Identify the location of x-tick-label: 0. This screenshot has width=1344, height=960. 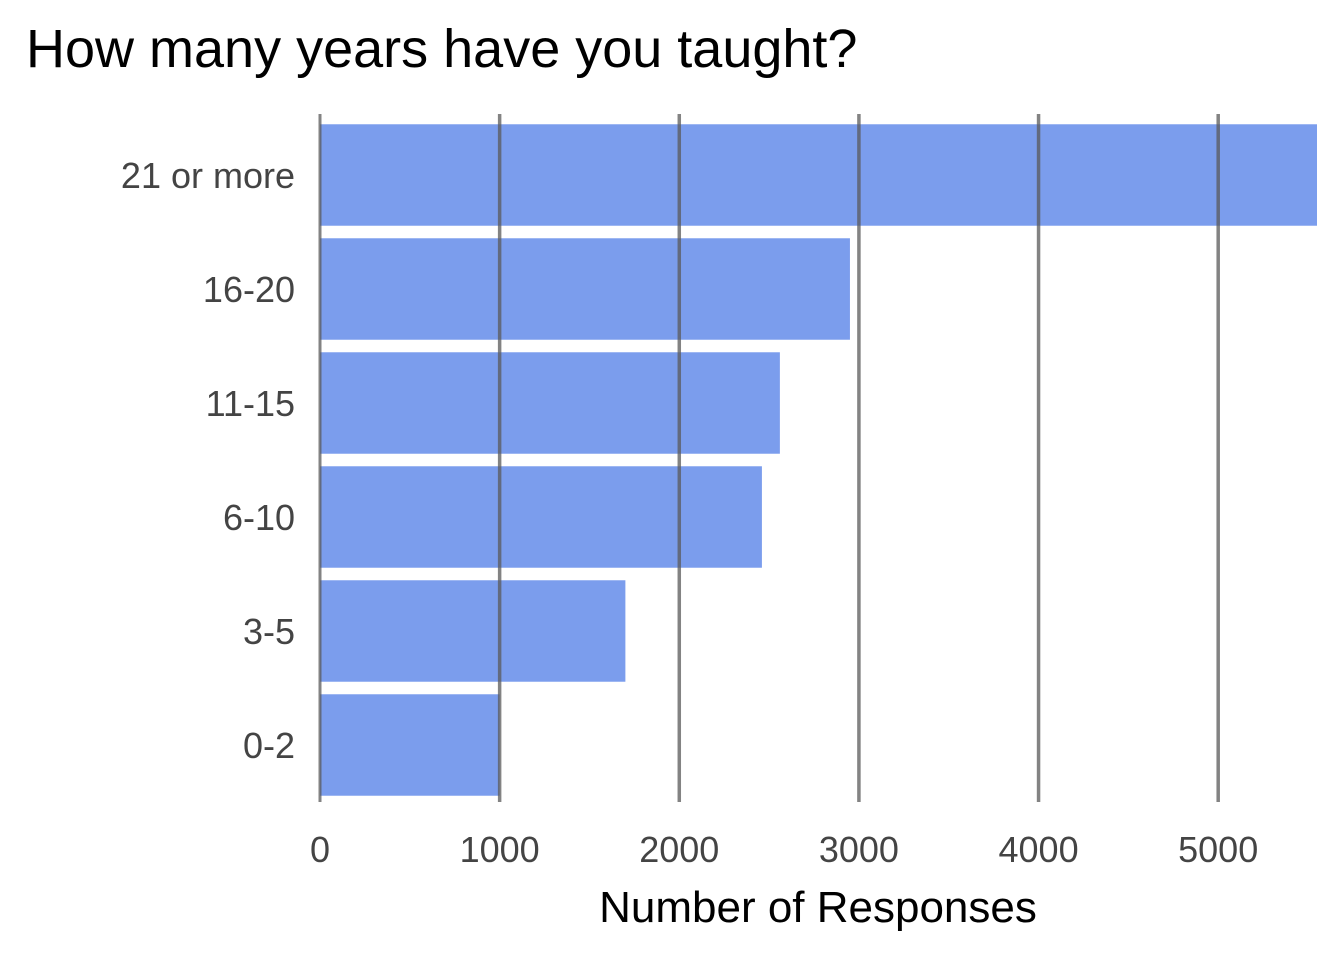
(320, 849).